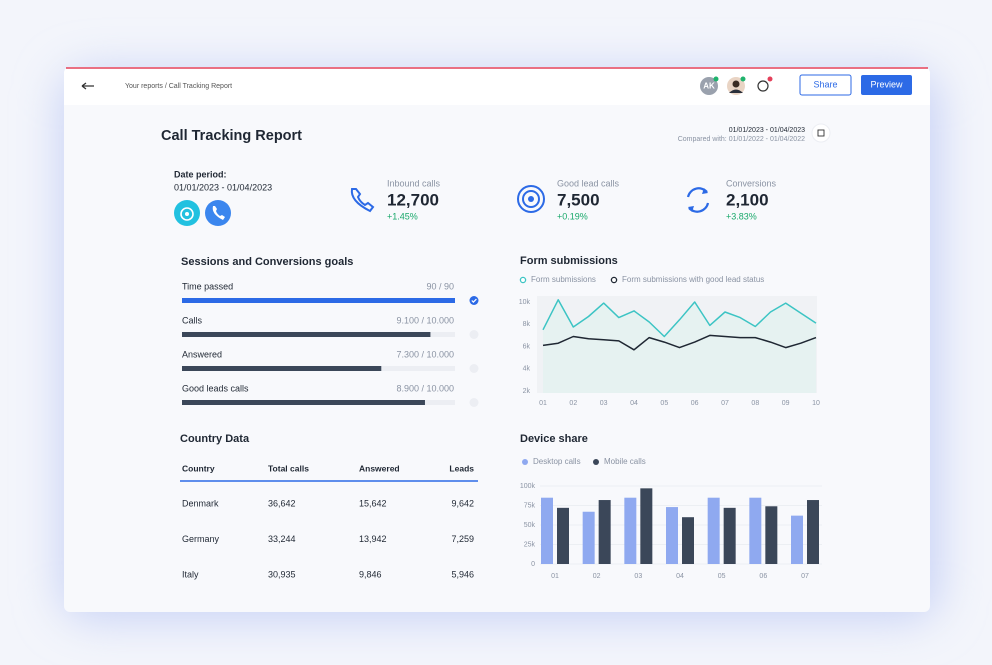 Image resolution: width=992 pixels, height=665 pixels. What do you see at coordinates (821, 133) in the screenshot?
I see `calendar-button` at bounding box center [821, 133].